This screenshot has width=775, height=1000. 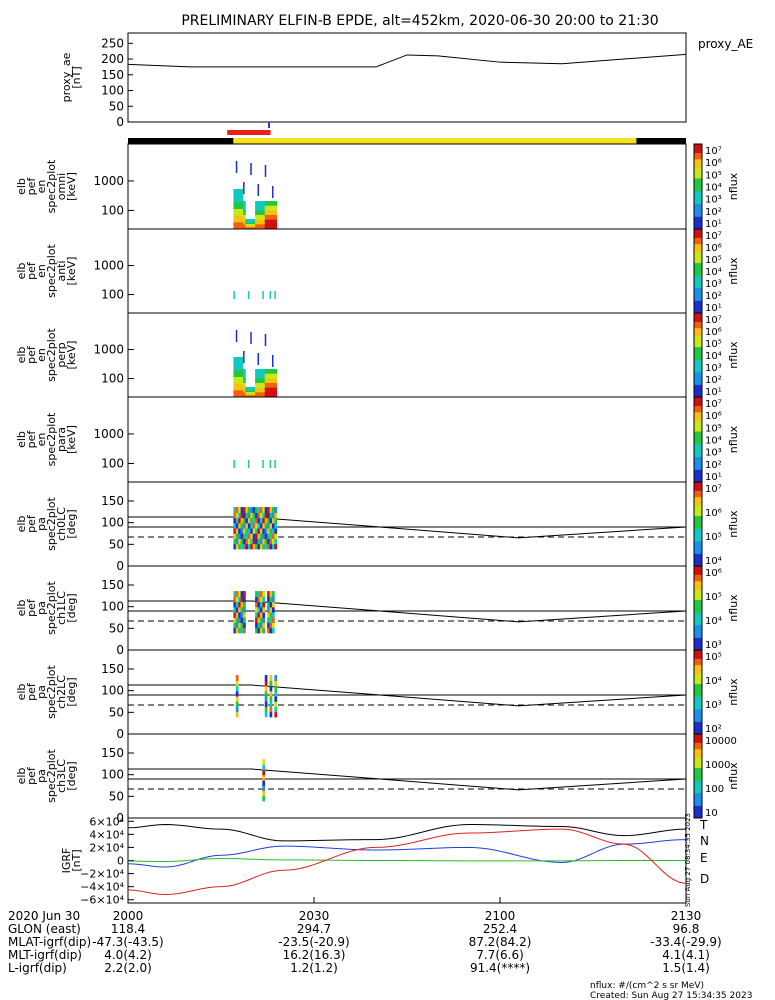 I want to click on ae-panel-frame, so click(x=407, y=77).